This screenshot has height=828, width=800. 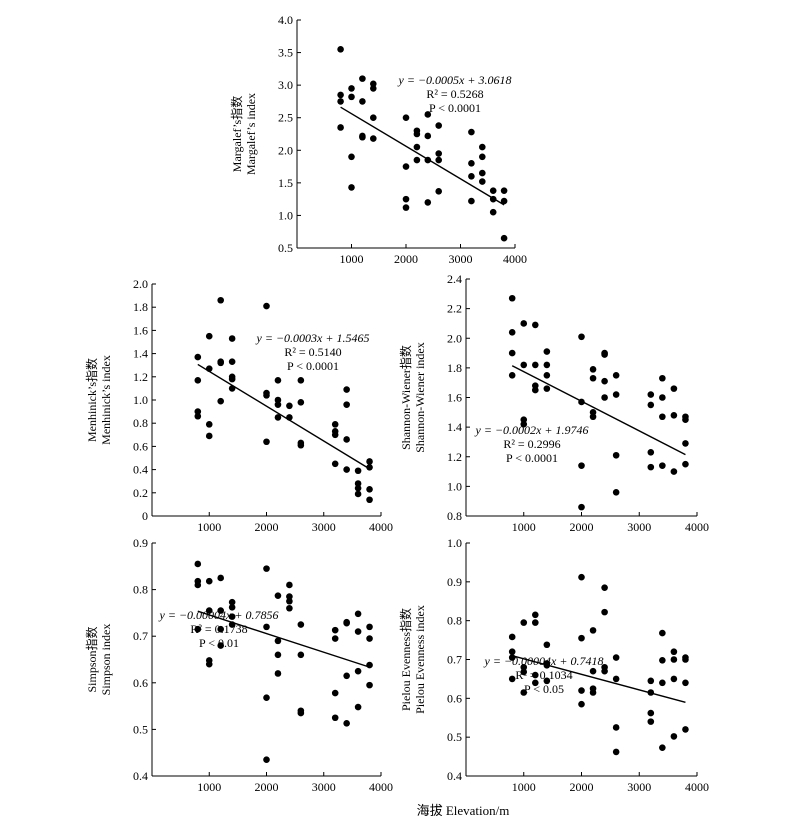 I want to click on y-tick-label: 0.7, so click(x=454, y=660).